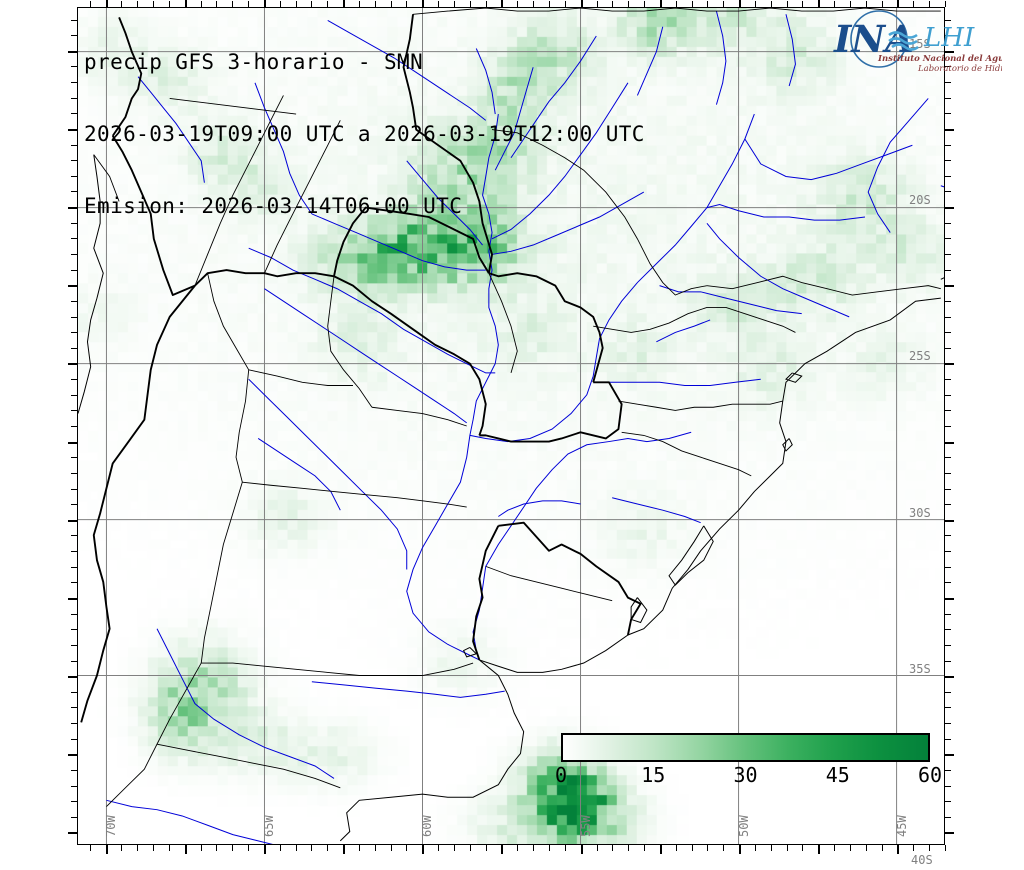 This screenshot has height=870, width=1024. I want to click on lat-tick-label-35s: 35S, so click(920, 669).